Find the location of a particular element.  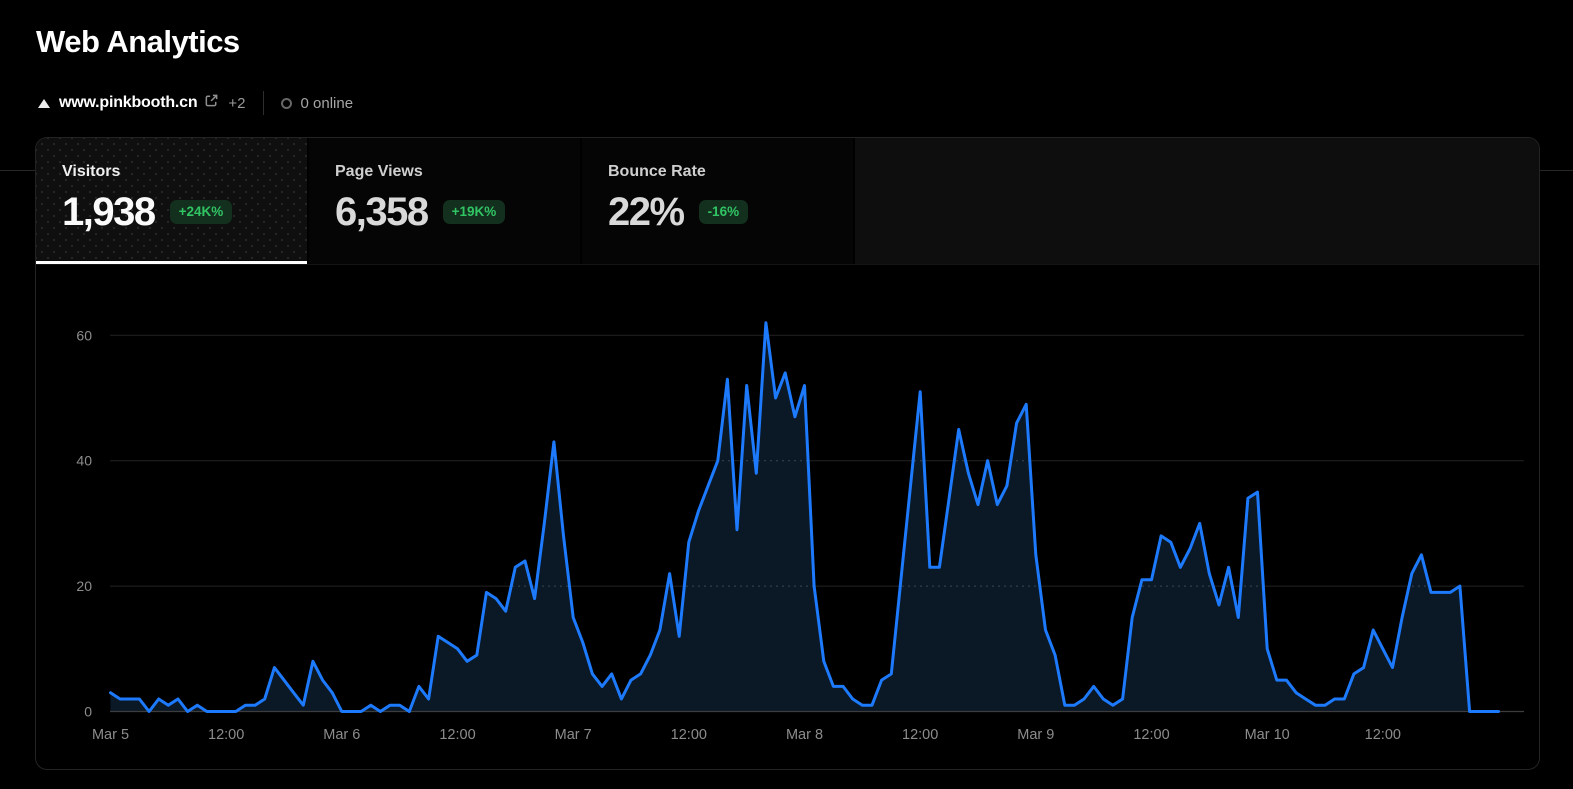

tab-value-row: 6,358 +19K% is located at coordinates (444, 212).